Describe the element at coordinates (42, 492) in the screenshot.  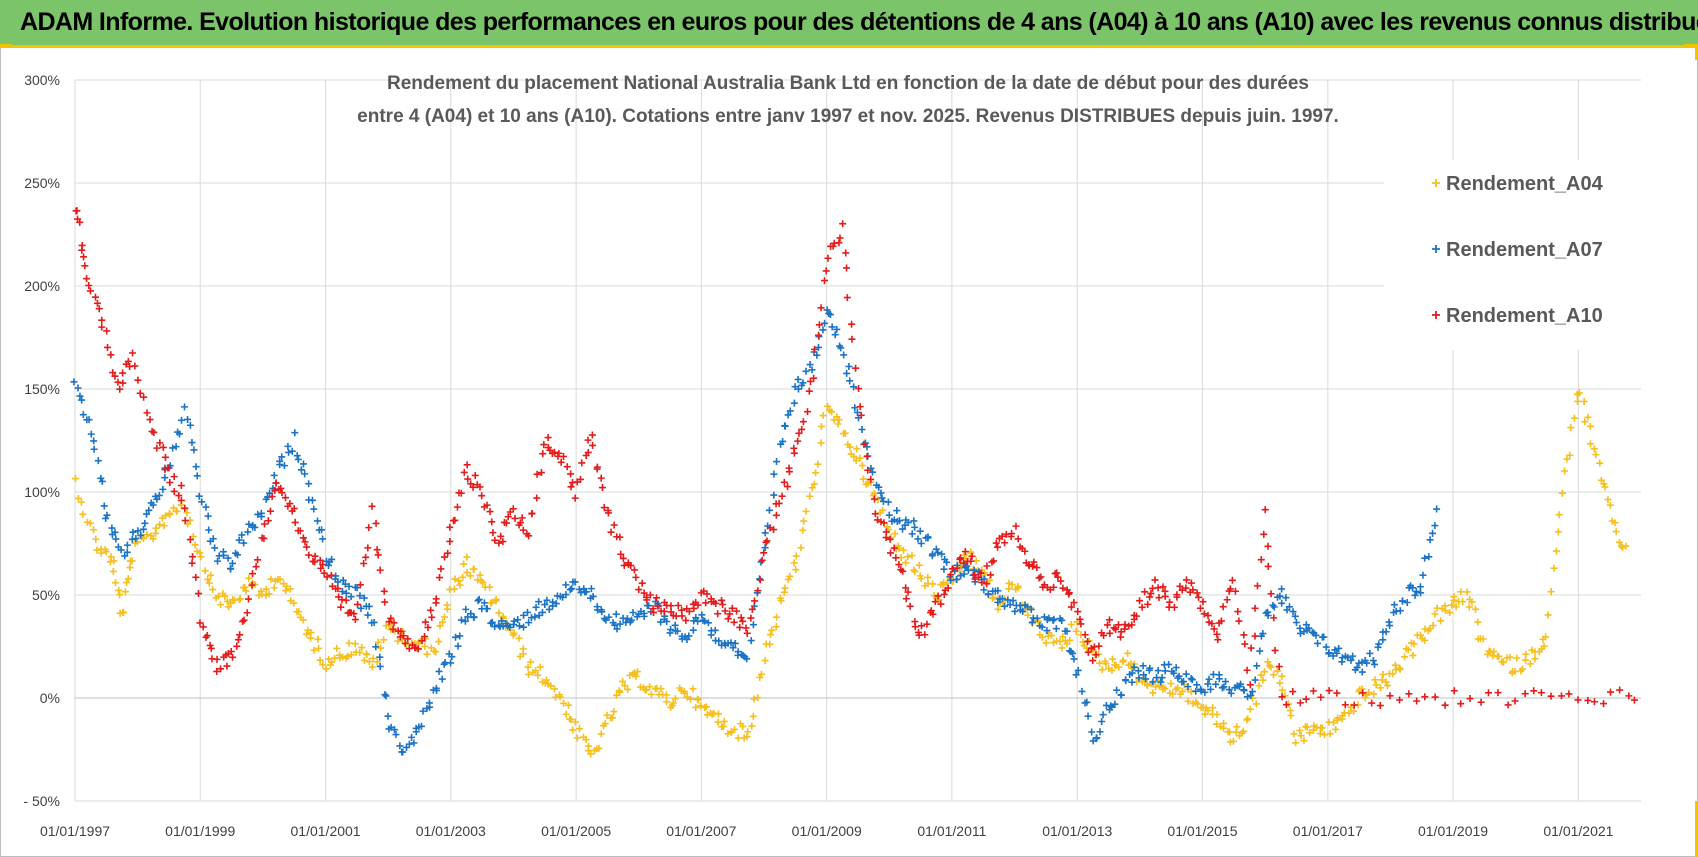
I see `y-tick-label: 100%` at that location.